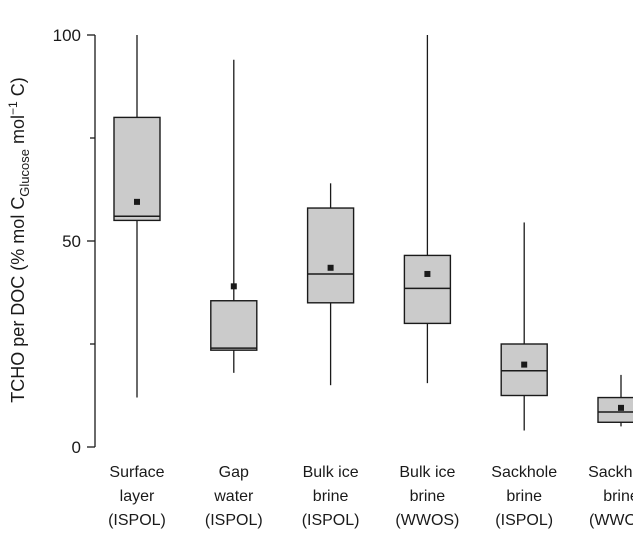 Image resolution: width=633 pixels, height=533 pixels. I want to click on x-category-label: Sackhole brine (WWOS), so click(610, 496).